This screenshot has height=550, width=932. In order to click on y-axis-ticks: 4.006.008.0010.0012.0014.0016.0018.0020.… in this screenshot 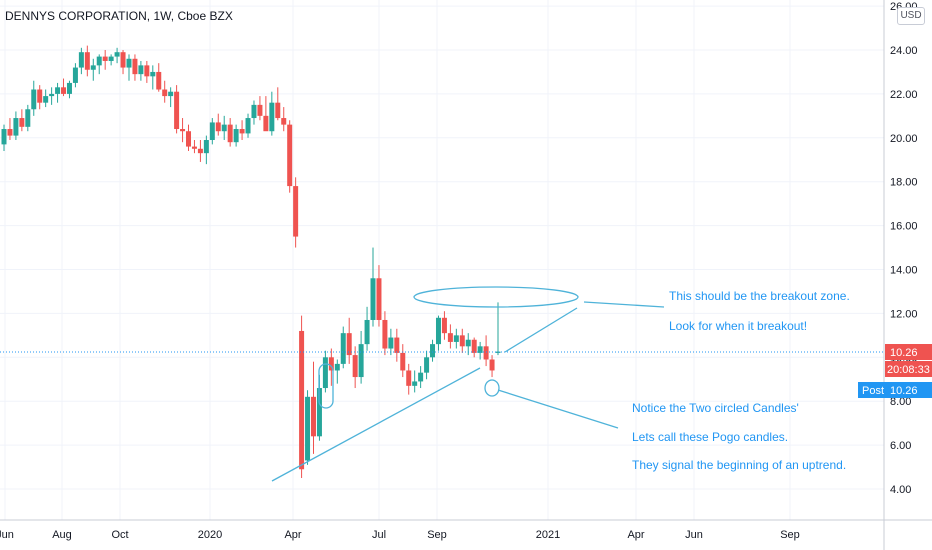, I will do `click(904, 248)`.